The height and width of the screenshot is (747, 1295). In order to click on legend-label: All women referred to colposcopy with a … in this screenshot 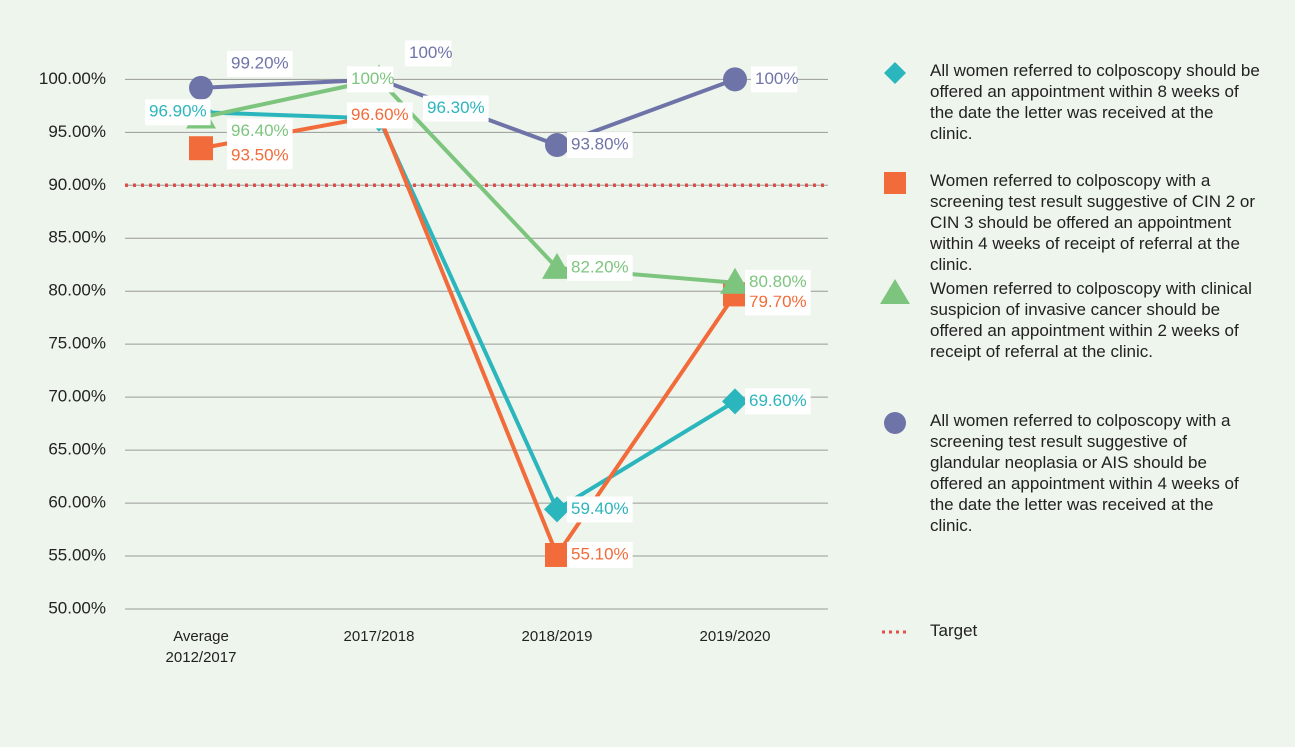, I will do `click(1084, 473)`.